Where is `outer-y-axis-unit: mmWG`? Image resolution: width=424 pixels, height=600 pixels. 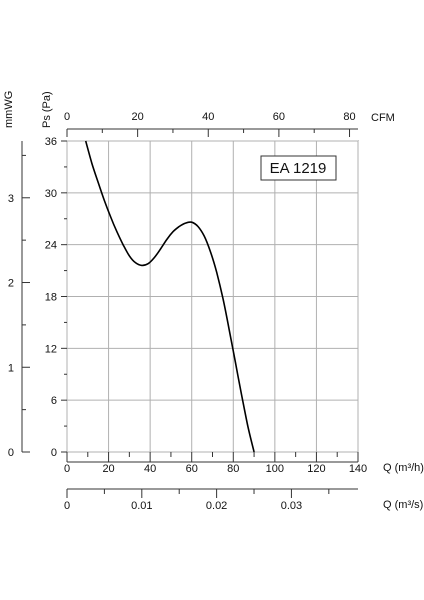
outer-y-axis-unit: mmWG is located at coordinates (9, 109).